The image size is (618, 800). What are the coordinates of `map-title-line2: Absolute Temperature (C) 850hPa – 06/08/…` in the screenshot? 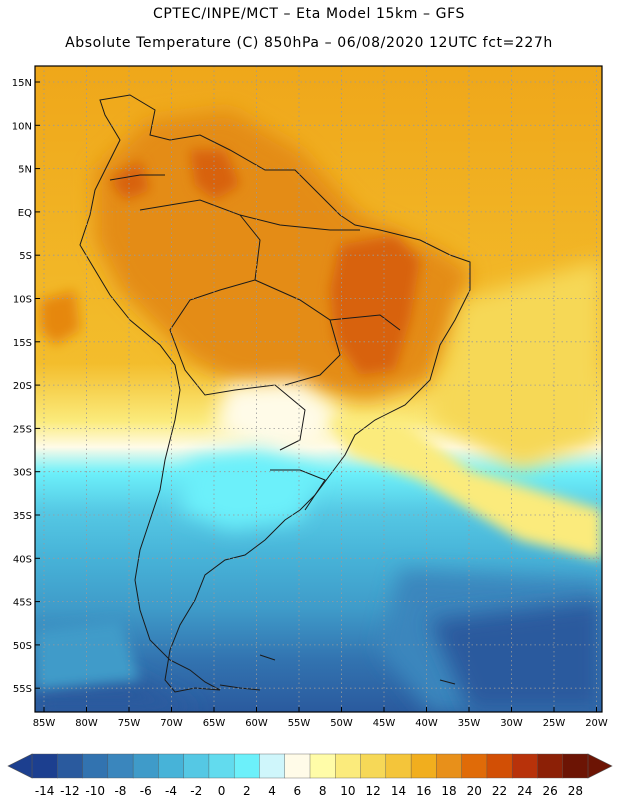 It's located at (309, 43).